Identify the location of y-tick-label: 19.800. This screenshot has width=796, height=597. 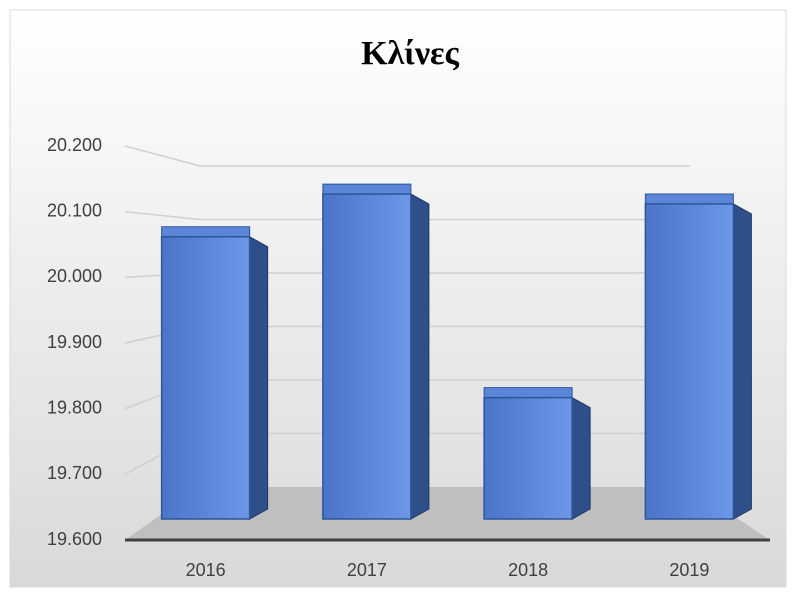
(74, 407).